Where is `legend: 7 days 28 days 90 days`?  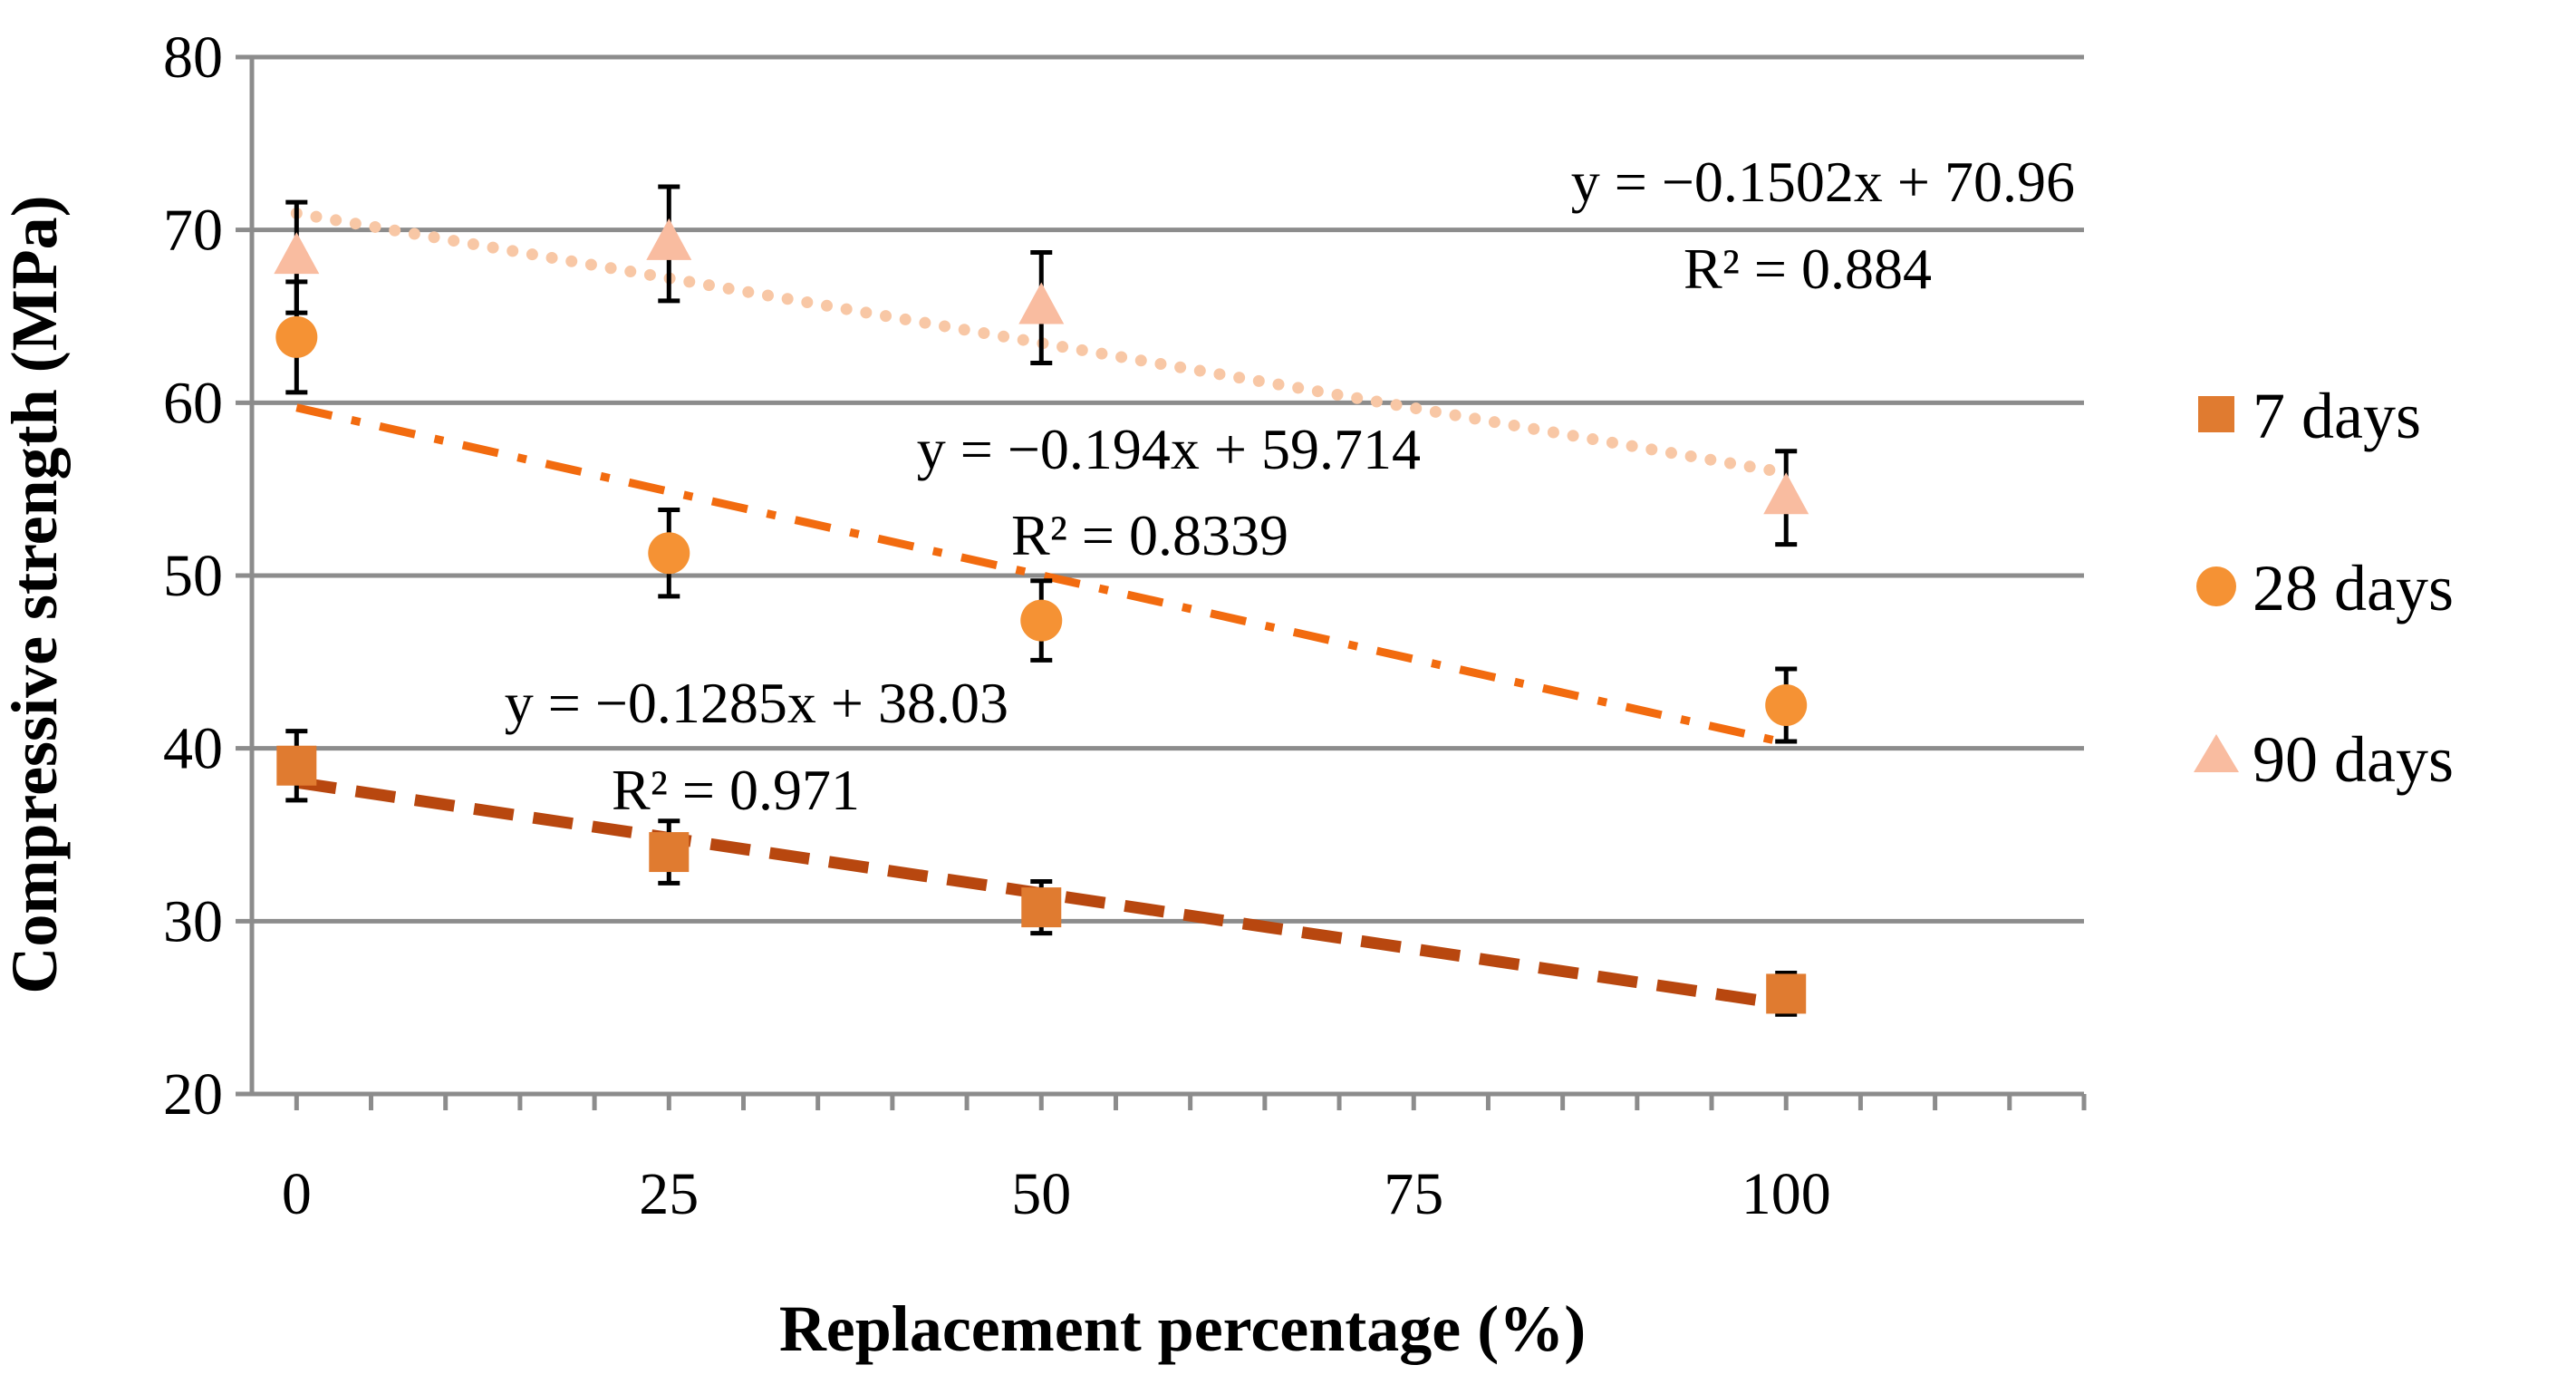
legend: 7 days 28 days 90 days is located at coordinates (2324, 588).